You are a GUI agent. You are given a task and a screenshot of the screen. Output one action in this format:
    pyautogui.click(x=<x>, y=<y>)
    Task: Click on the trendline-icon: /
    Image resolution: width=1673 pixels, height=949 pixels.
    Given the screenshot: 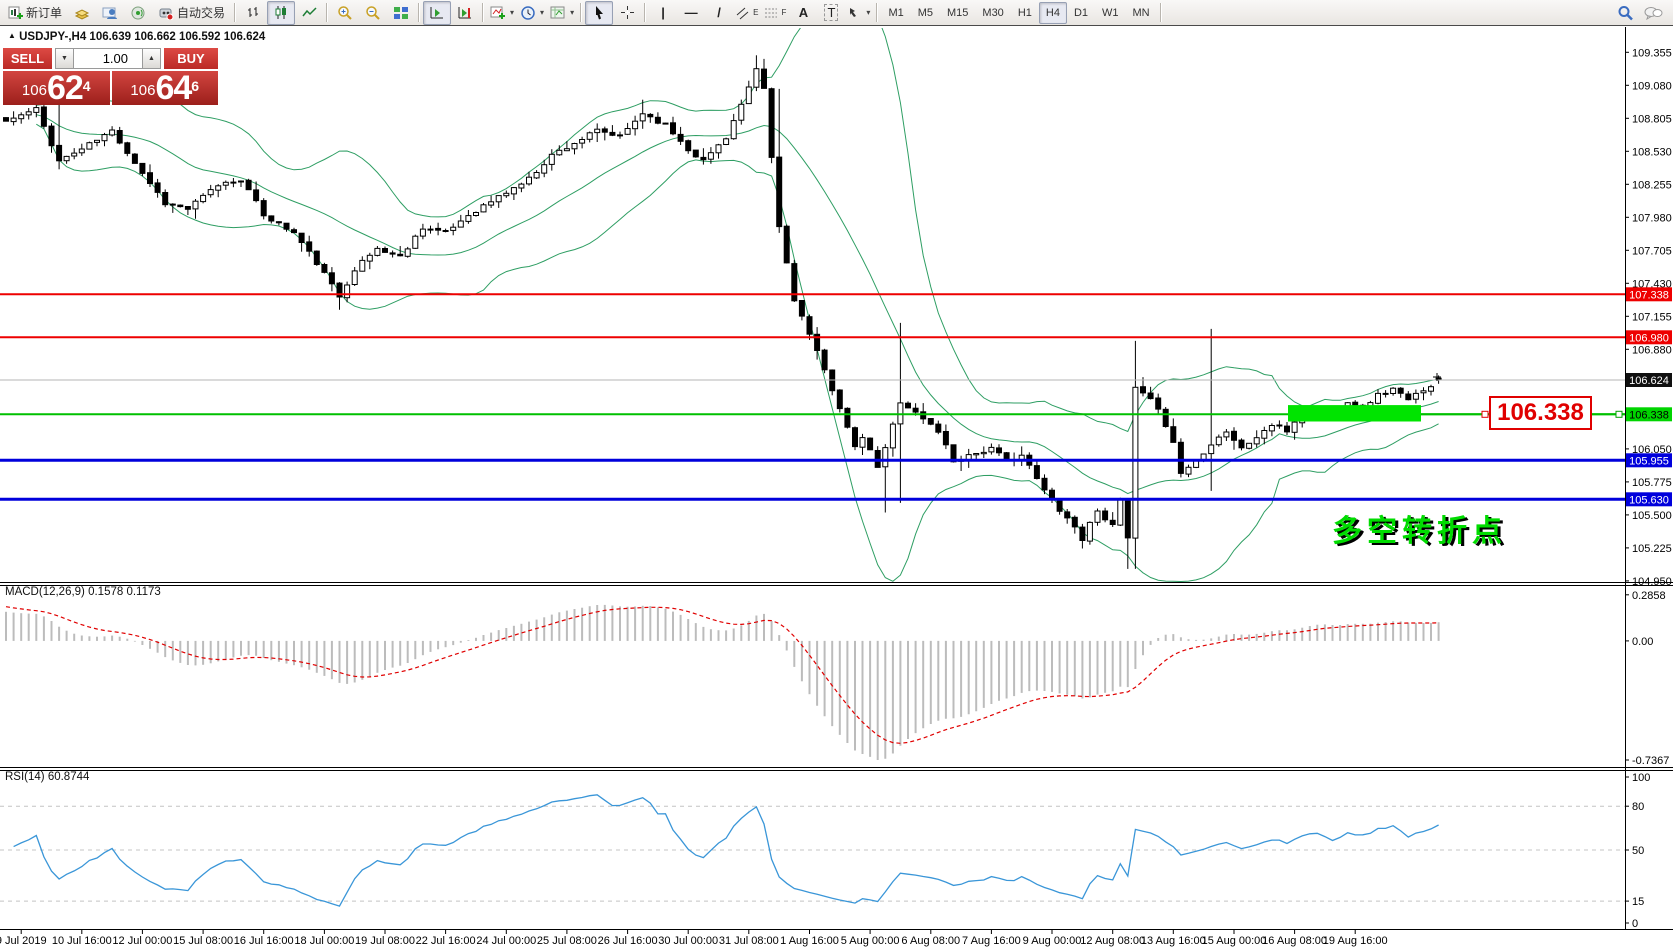 What is the action you would take?
    pyautogui.click(x=719, y=12)
    